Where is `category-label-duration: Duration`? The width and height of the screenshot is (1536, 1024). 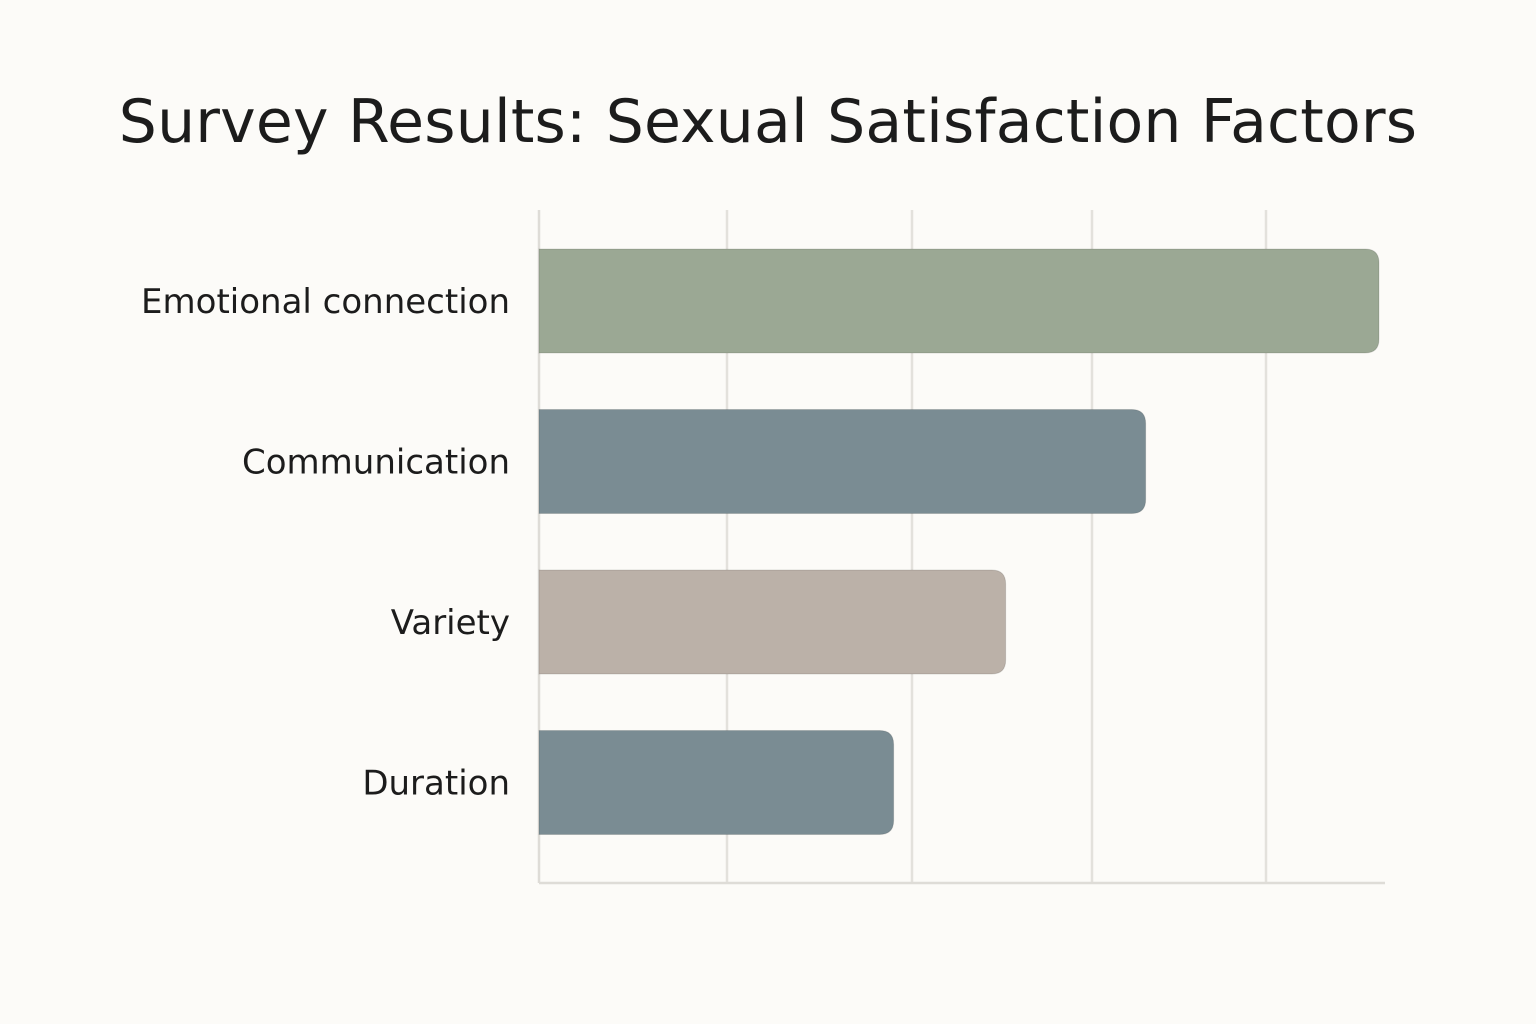
category-label-duration: Duration is located at coordinates (436, 784).